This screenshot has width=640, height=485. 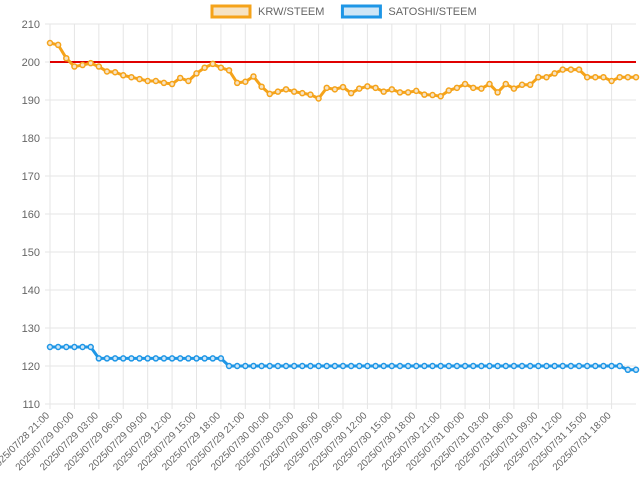 What do you see at coordinates (31, 329) in the screenshot?
I see `y-tick-label: 130` at bounding box center [31, 329].